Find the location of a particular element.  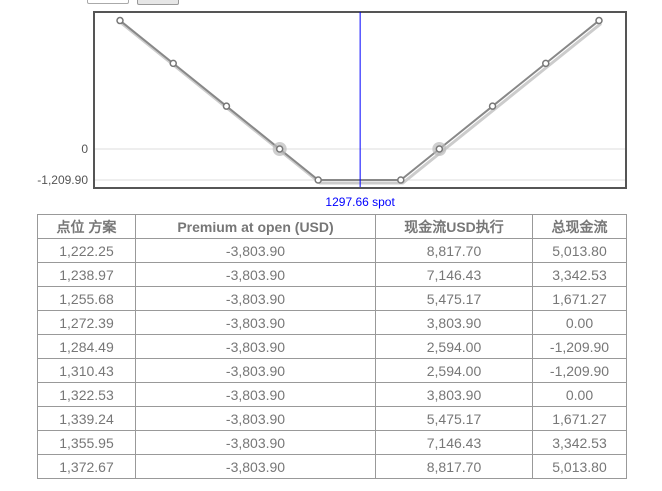

table-row: 1,222.25 -3,803.90 8,817.70 5,013.80 is located at coordinates (332, 250).